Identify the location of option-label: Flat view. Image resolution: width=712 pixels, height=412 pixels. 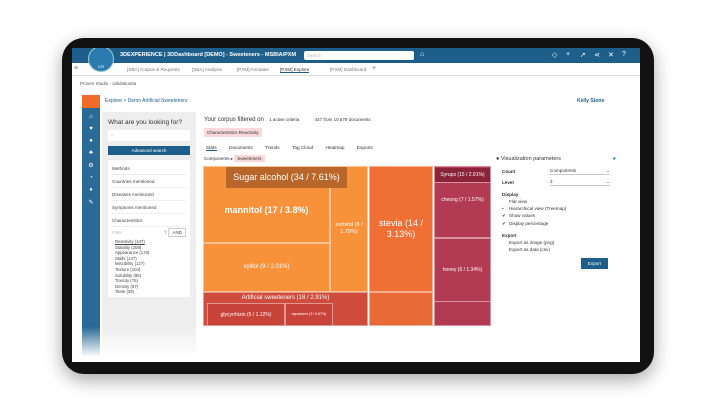
(518, 201).